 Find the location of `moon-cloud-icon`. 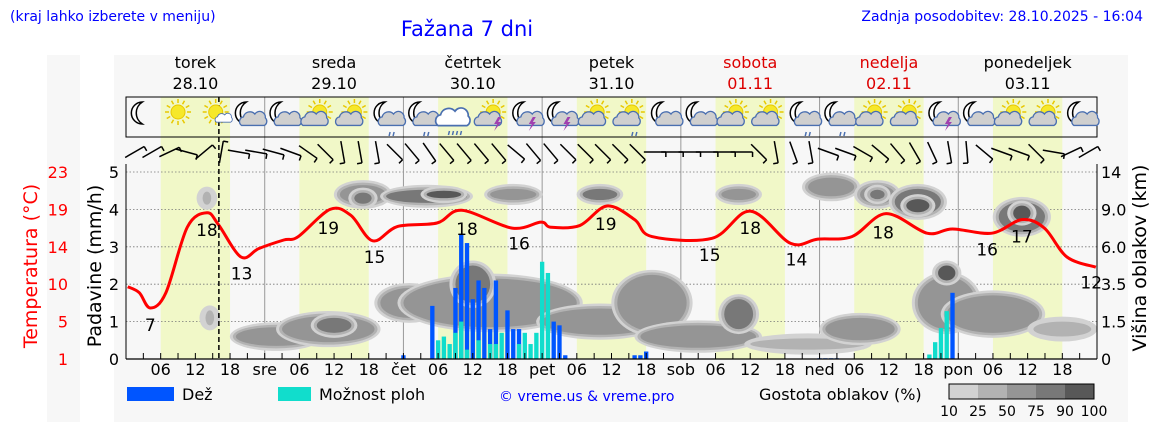

moon-cloud-icon is located at coordinates (702, 114).